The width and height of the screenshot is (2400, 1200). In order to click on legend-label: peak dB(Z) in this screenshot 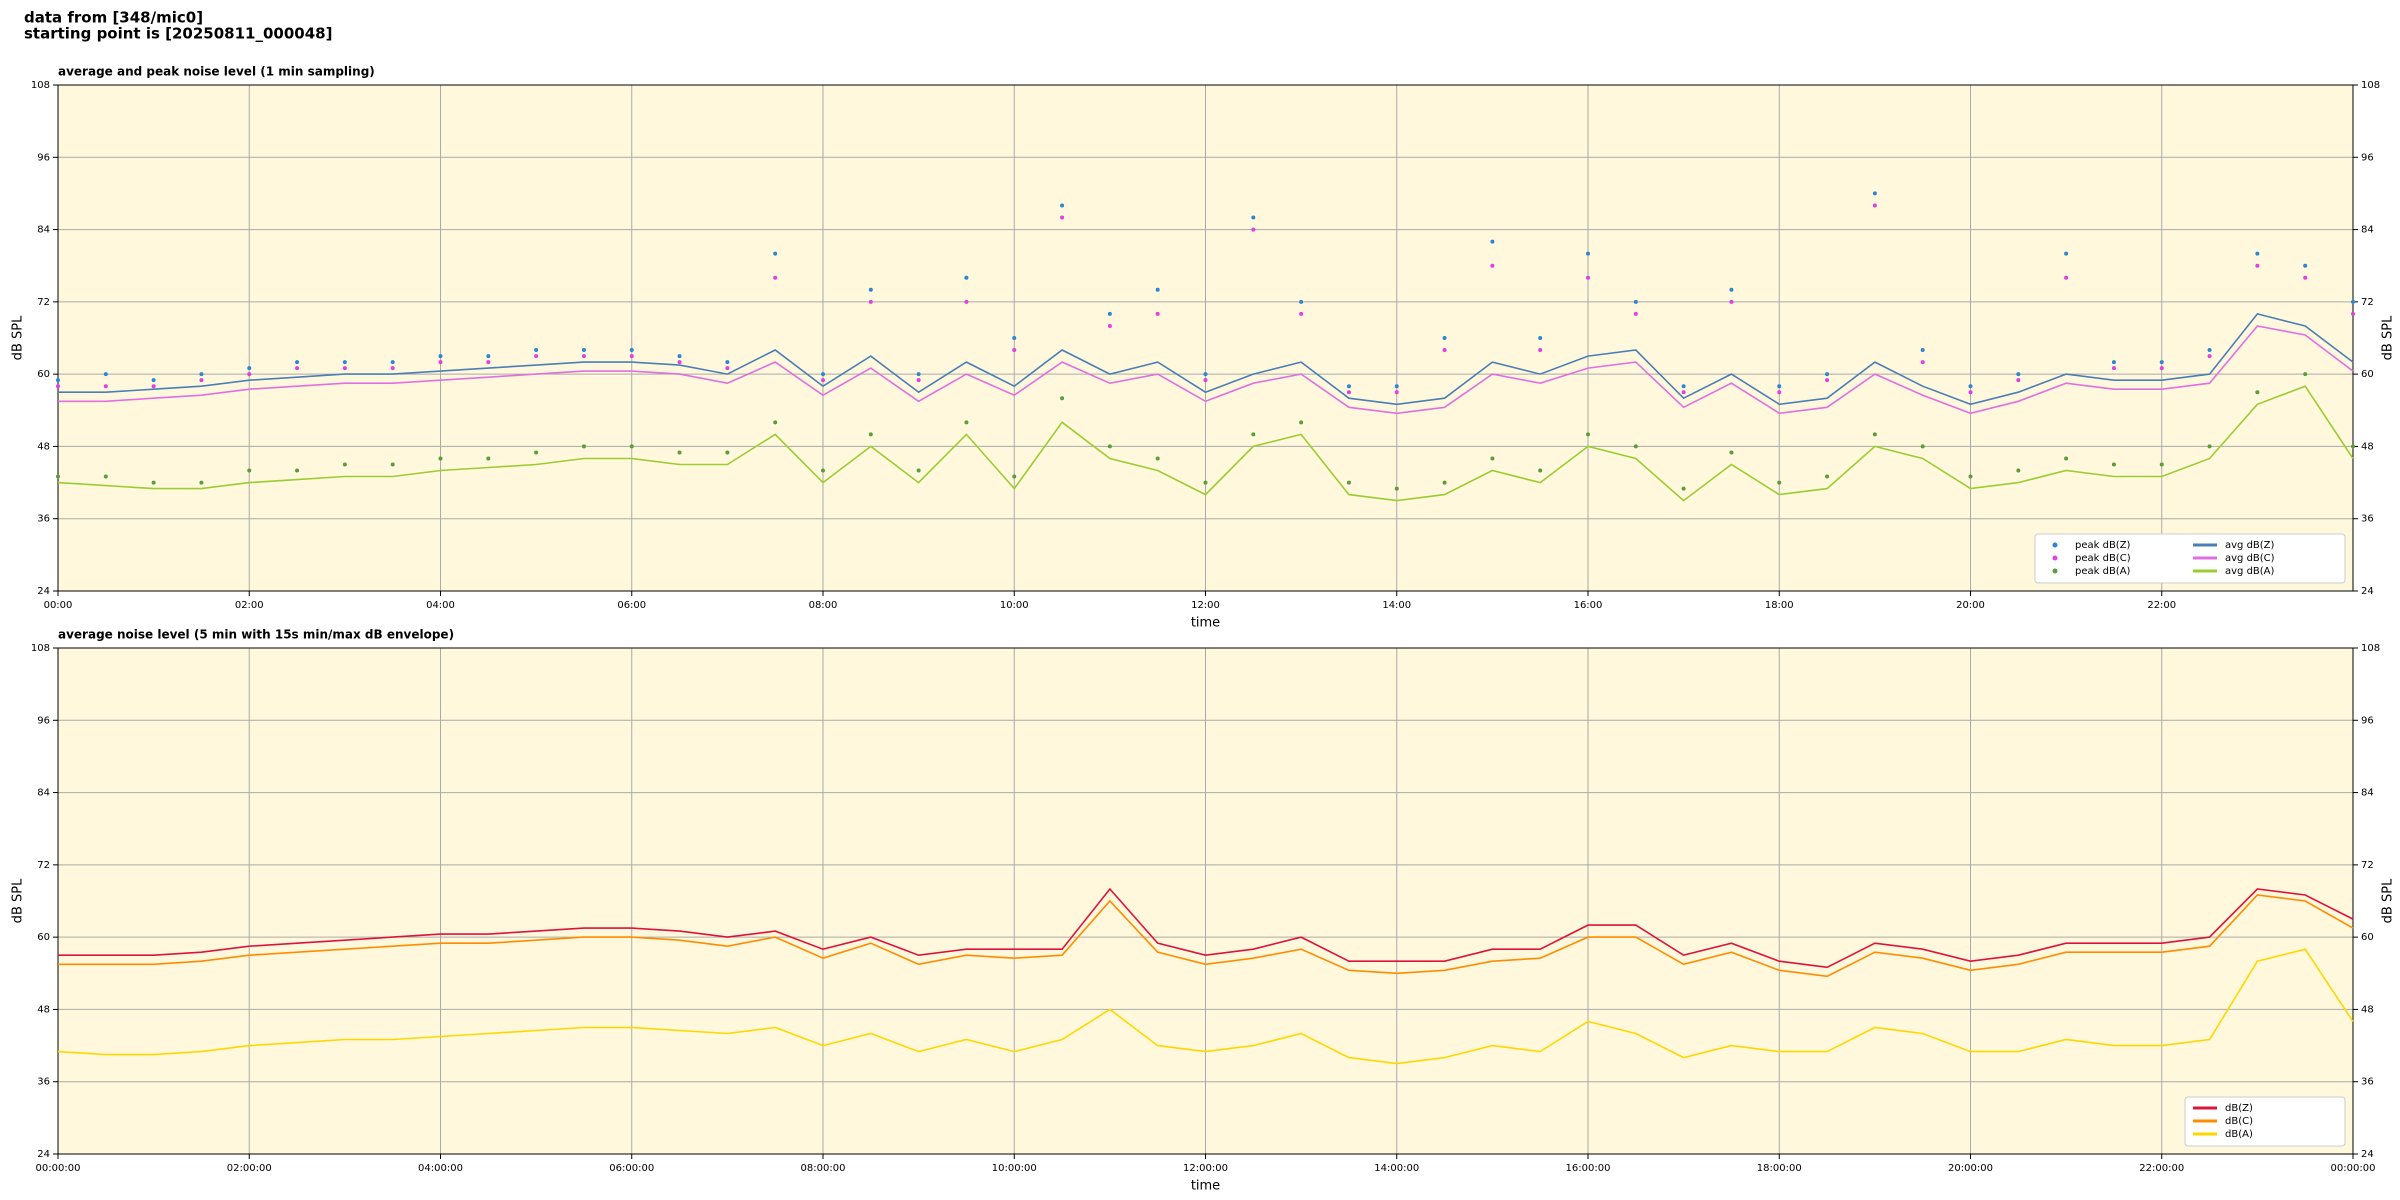, I will do `click(2103, 545)`.